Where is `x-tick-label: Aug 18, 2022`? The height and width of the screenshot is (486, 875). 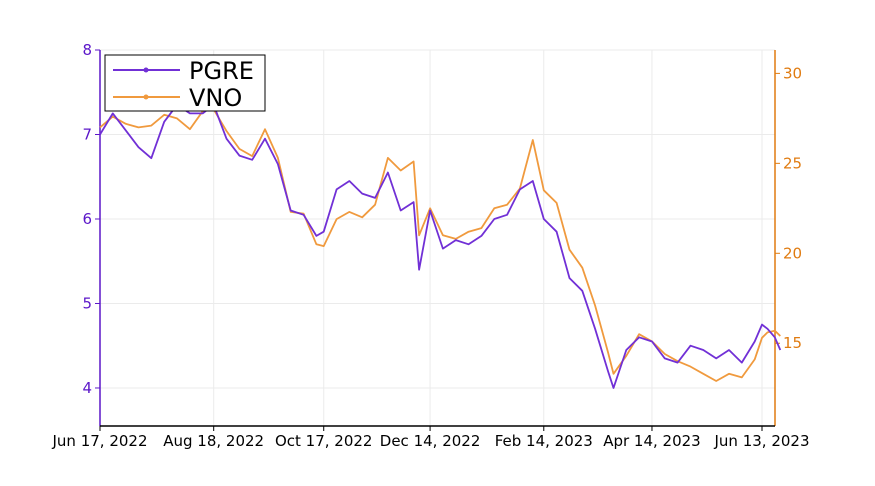 x-tick-label: Aug 18, 2022 is located at coordinates (213, 441).